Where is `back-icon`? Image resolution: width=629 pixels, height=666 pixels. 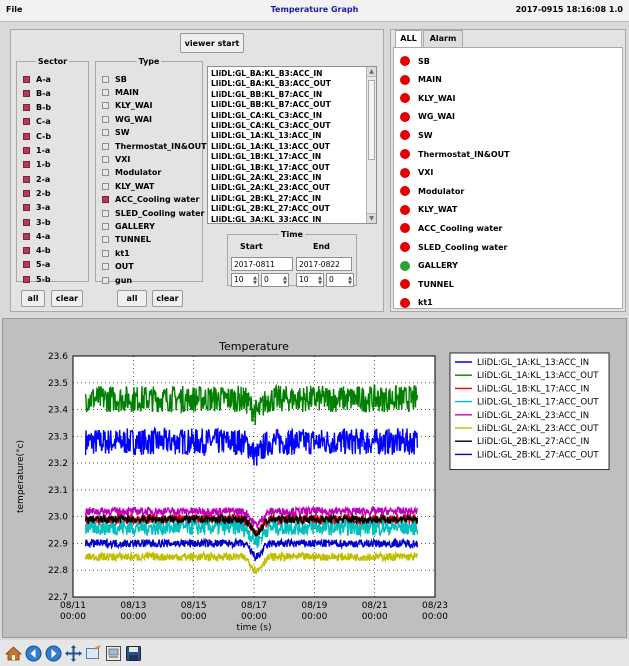 back-icon is located at coordinates (33, 653).